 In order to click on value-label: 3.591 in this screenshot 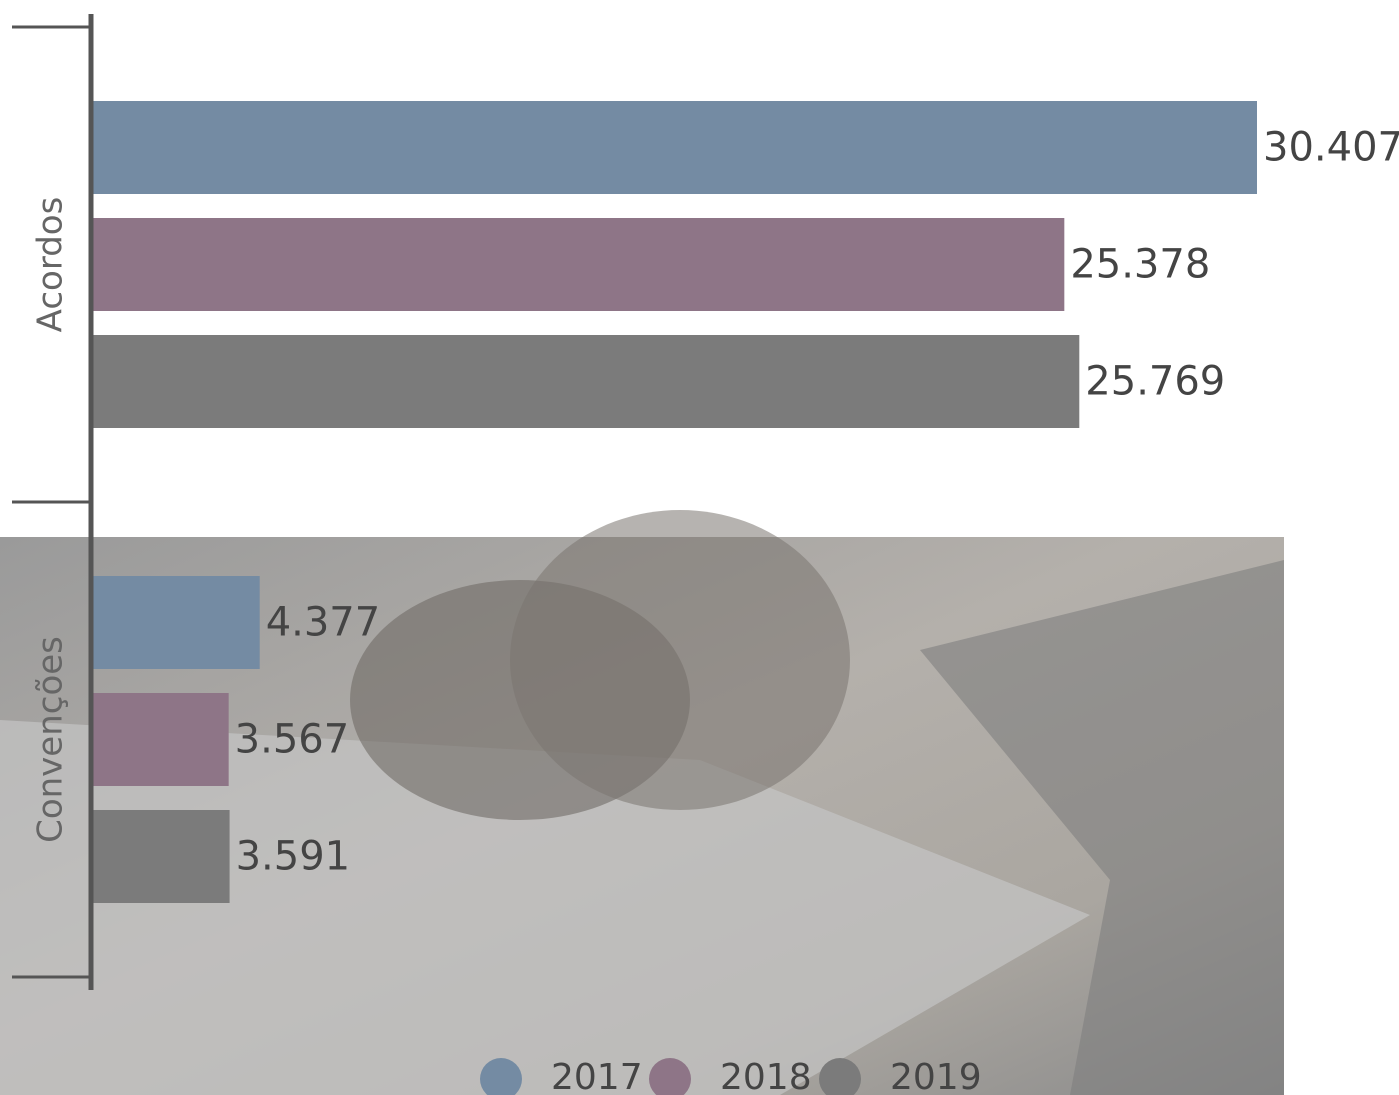, I will do `click(293, 857)`.